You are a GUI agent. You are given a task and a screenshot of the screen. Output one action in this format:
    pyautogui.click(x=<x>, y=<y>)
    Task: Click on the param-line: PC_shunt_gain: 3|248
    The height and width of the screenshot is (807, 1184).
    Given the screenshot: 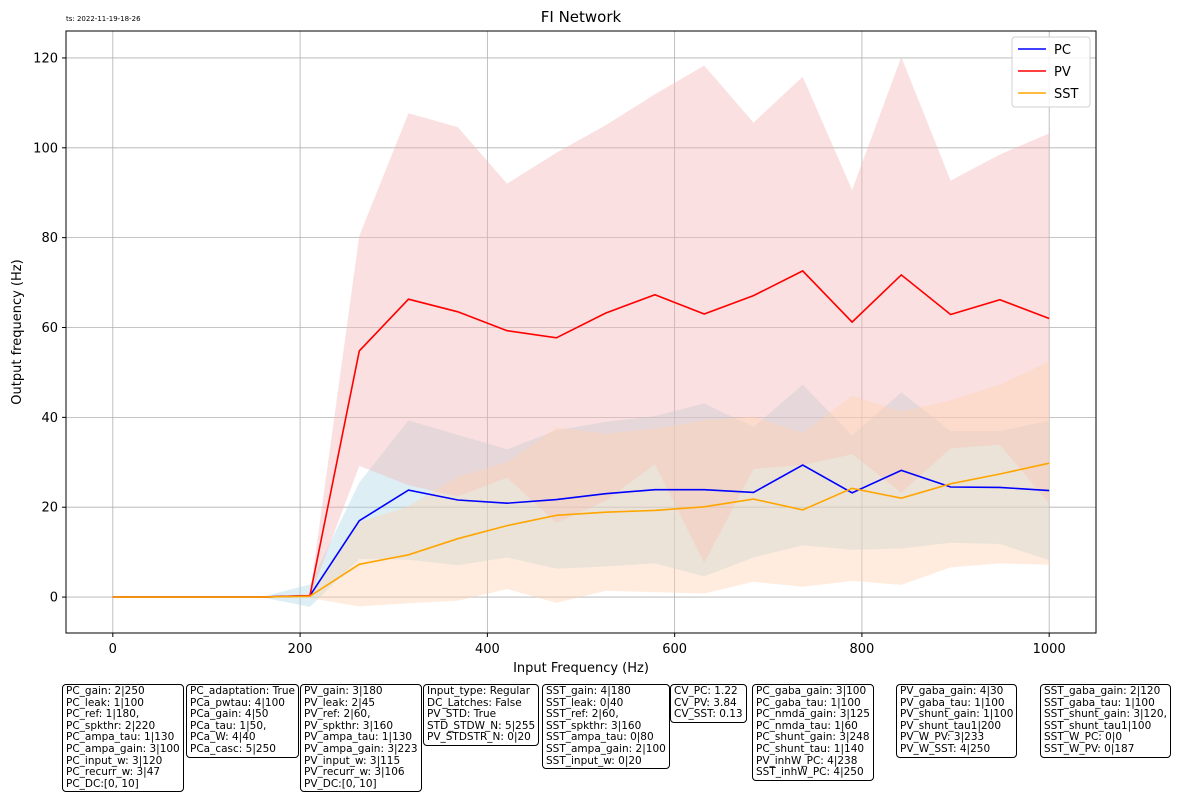 What is the action you would take?
    pyautogui.click(x=813, y=737)
    